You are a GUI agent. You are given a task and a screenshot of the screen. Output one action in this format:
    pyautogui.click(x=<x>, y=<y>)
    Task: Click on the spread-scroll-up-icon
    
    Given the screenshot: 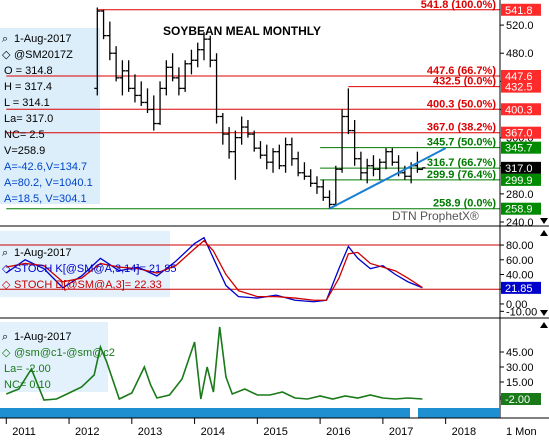 What is the action you would take?
    pyautogui.click(x=544, y=325)
    